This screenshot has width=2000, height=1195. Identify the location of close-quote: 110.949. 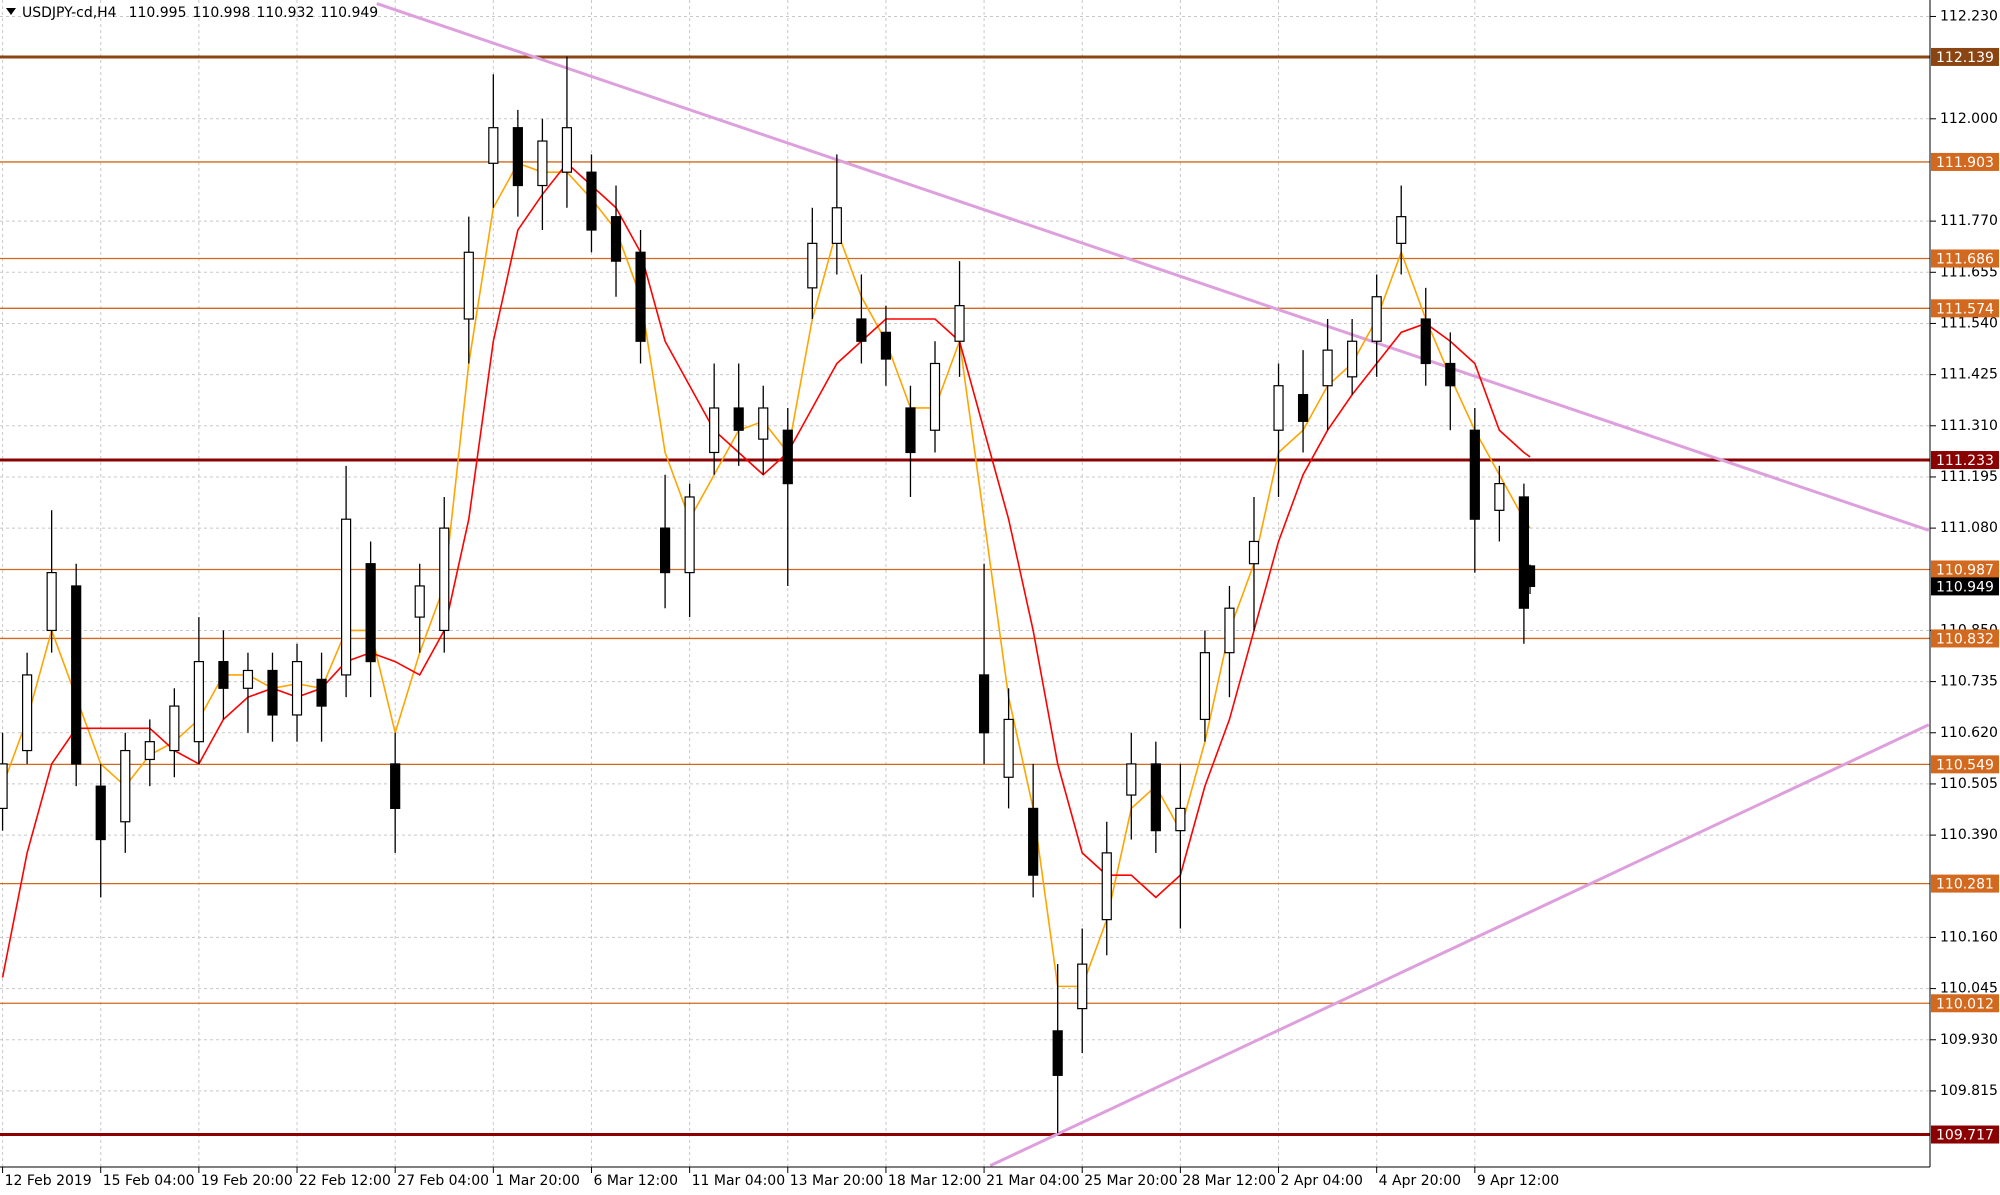
(349, 13).